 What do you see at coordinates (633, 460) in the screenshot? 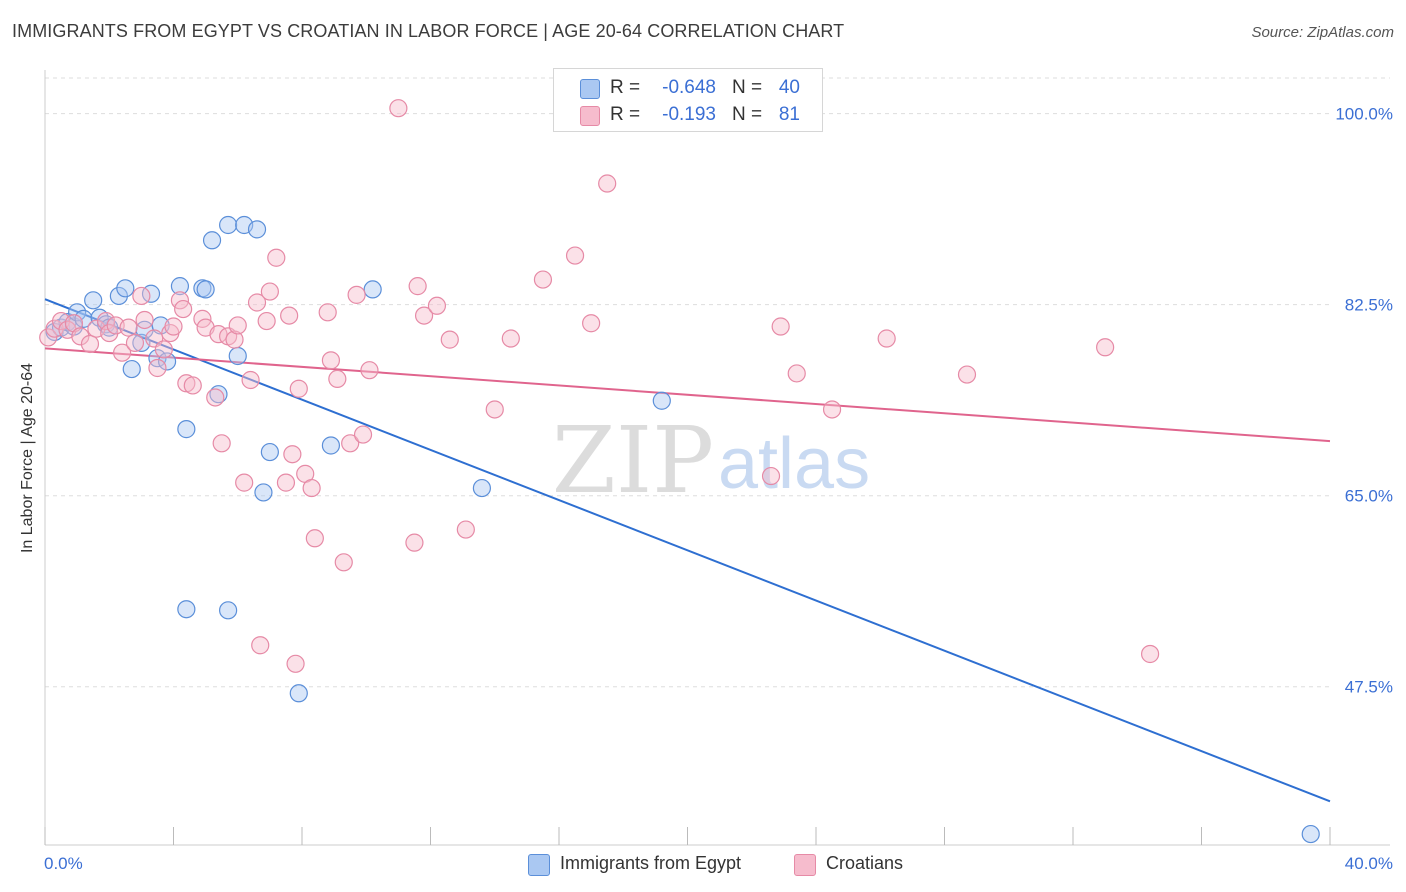
I see `watermark-zip: ZIP` at bounding box center [633, 460].